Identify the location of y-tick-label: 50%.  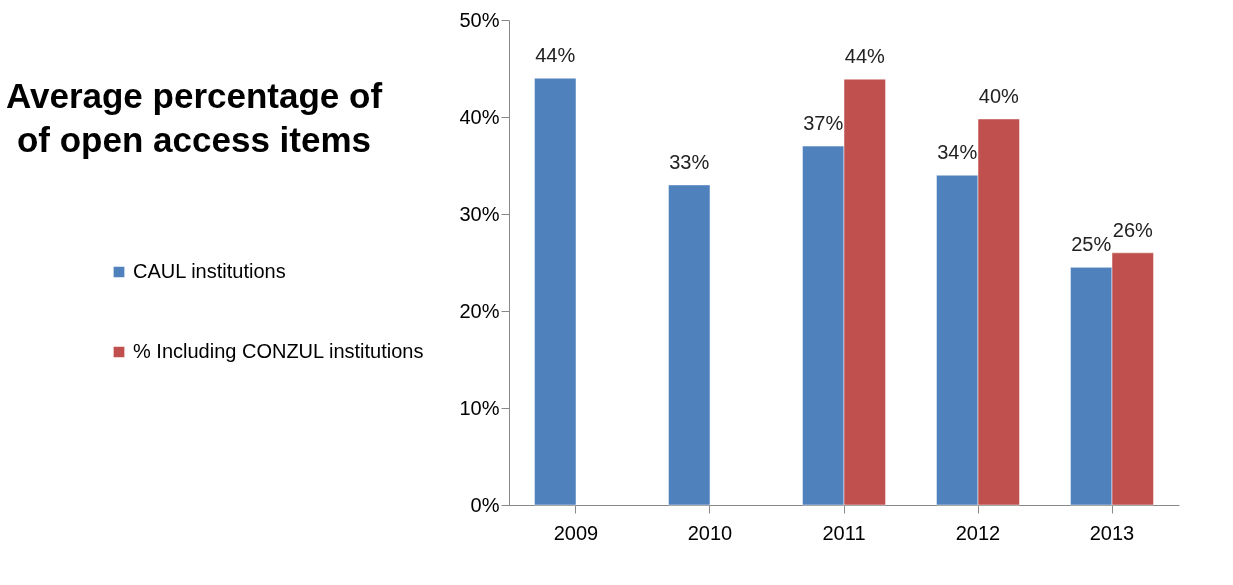
(479, 19).